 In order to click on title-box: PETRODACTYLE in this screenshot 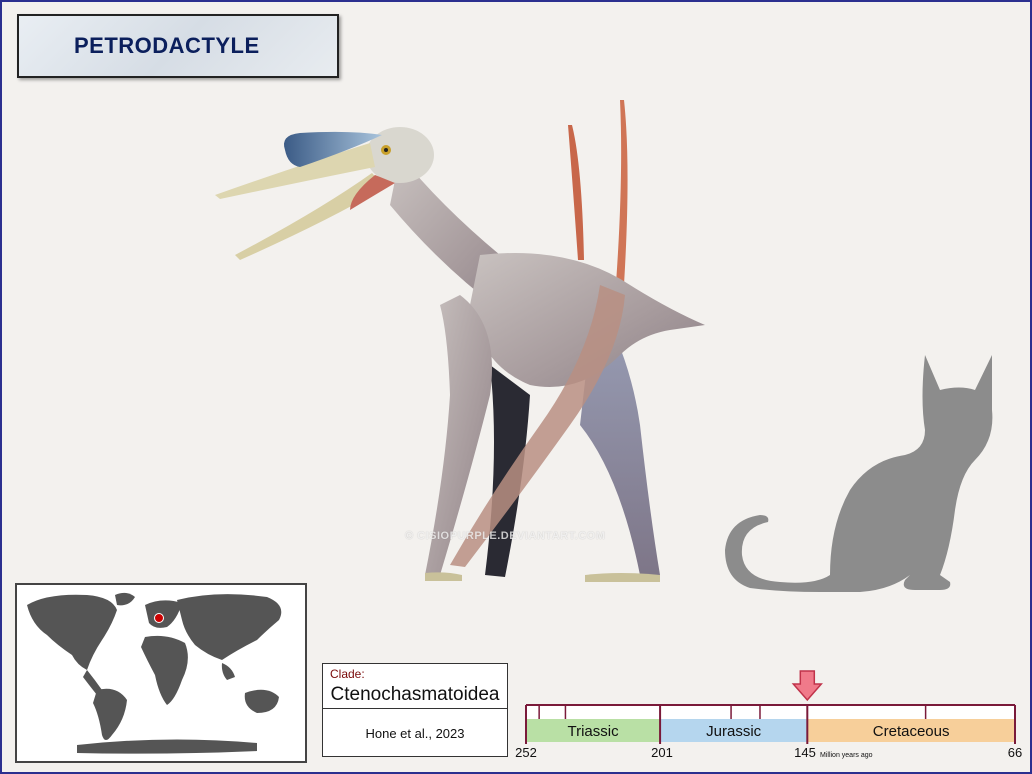, I will do `click(178, 46)`.